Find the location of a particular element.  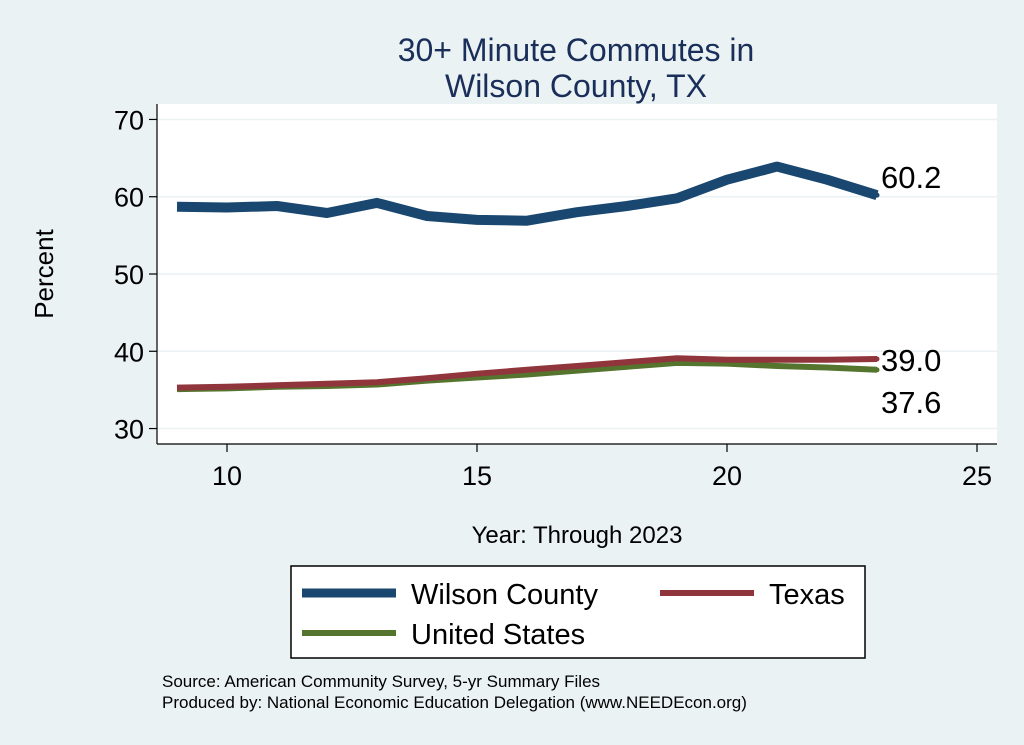

chart-title-line-1: 30+ Minute Commutes in is located at coordinates (576, 50).